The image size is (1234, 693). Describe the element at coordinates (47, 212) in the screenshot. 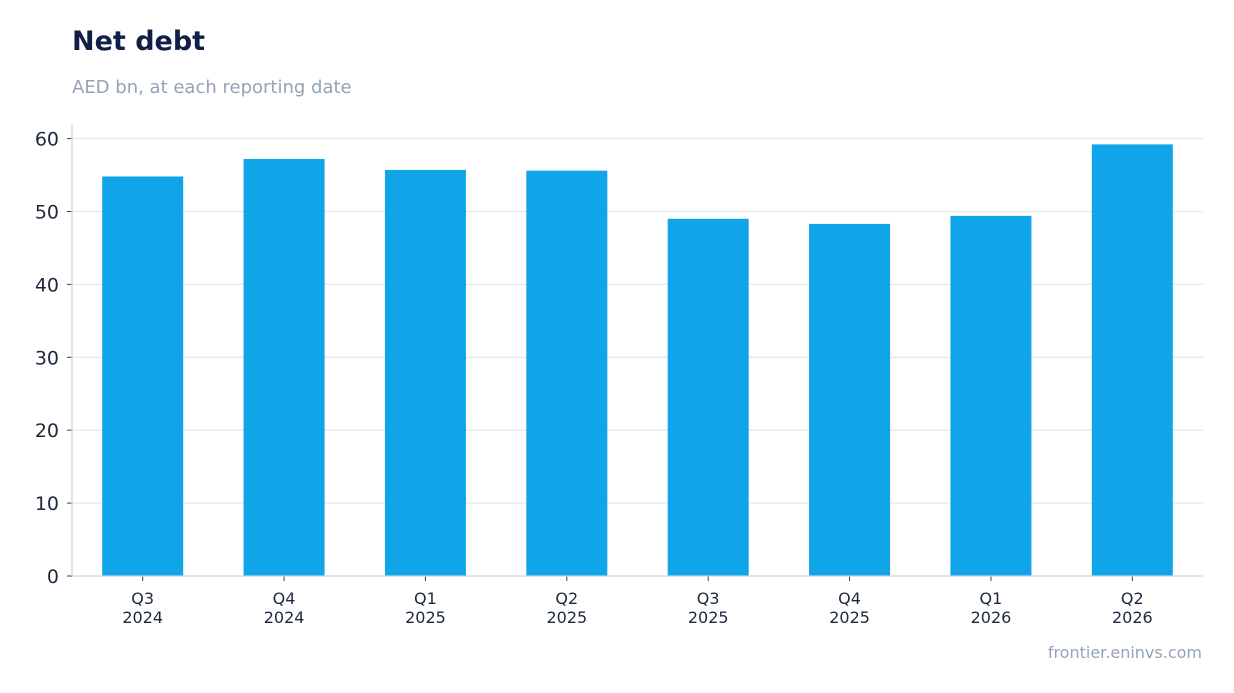

I see `y-tick-label-50: 50` at that location.